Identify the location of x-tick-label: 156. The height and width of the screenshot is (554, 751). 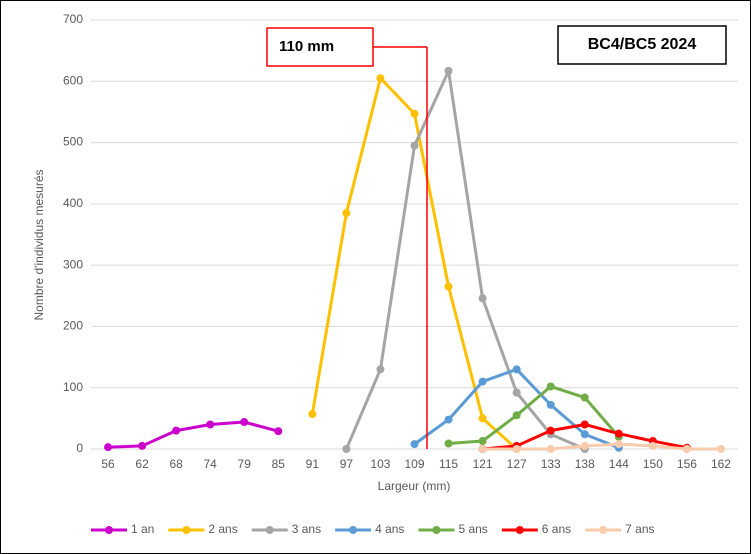
(687, 464).